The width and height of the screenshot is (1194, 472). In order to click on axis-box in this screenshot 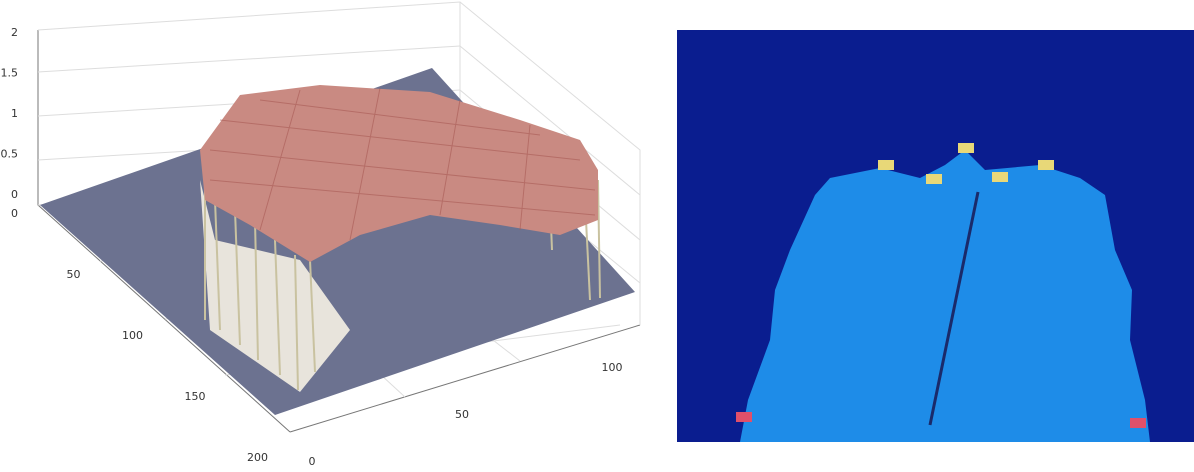, I will do `click(465, 378)`.